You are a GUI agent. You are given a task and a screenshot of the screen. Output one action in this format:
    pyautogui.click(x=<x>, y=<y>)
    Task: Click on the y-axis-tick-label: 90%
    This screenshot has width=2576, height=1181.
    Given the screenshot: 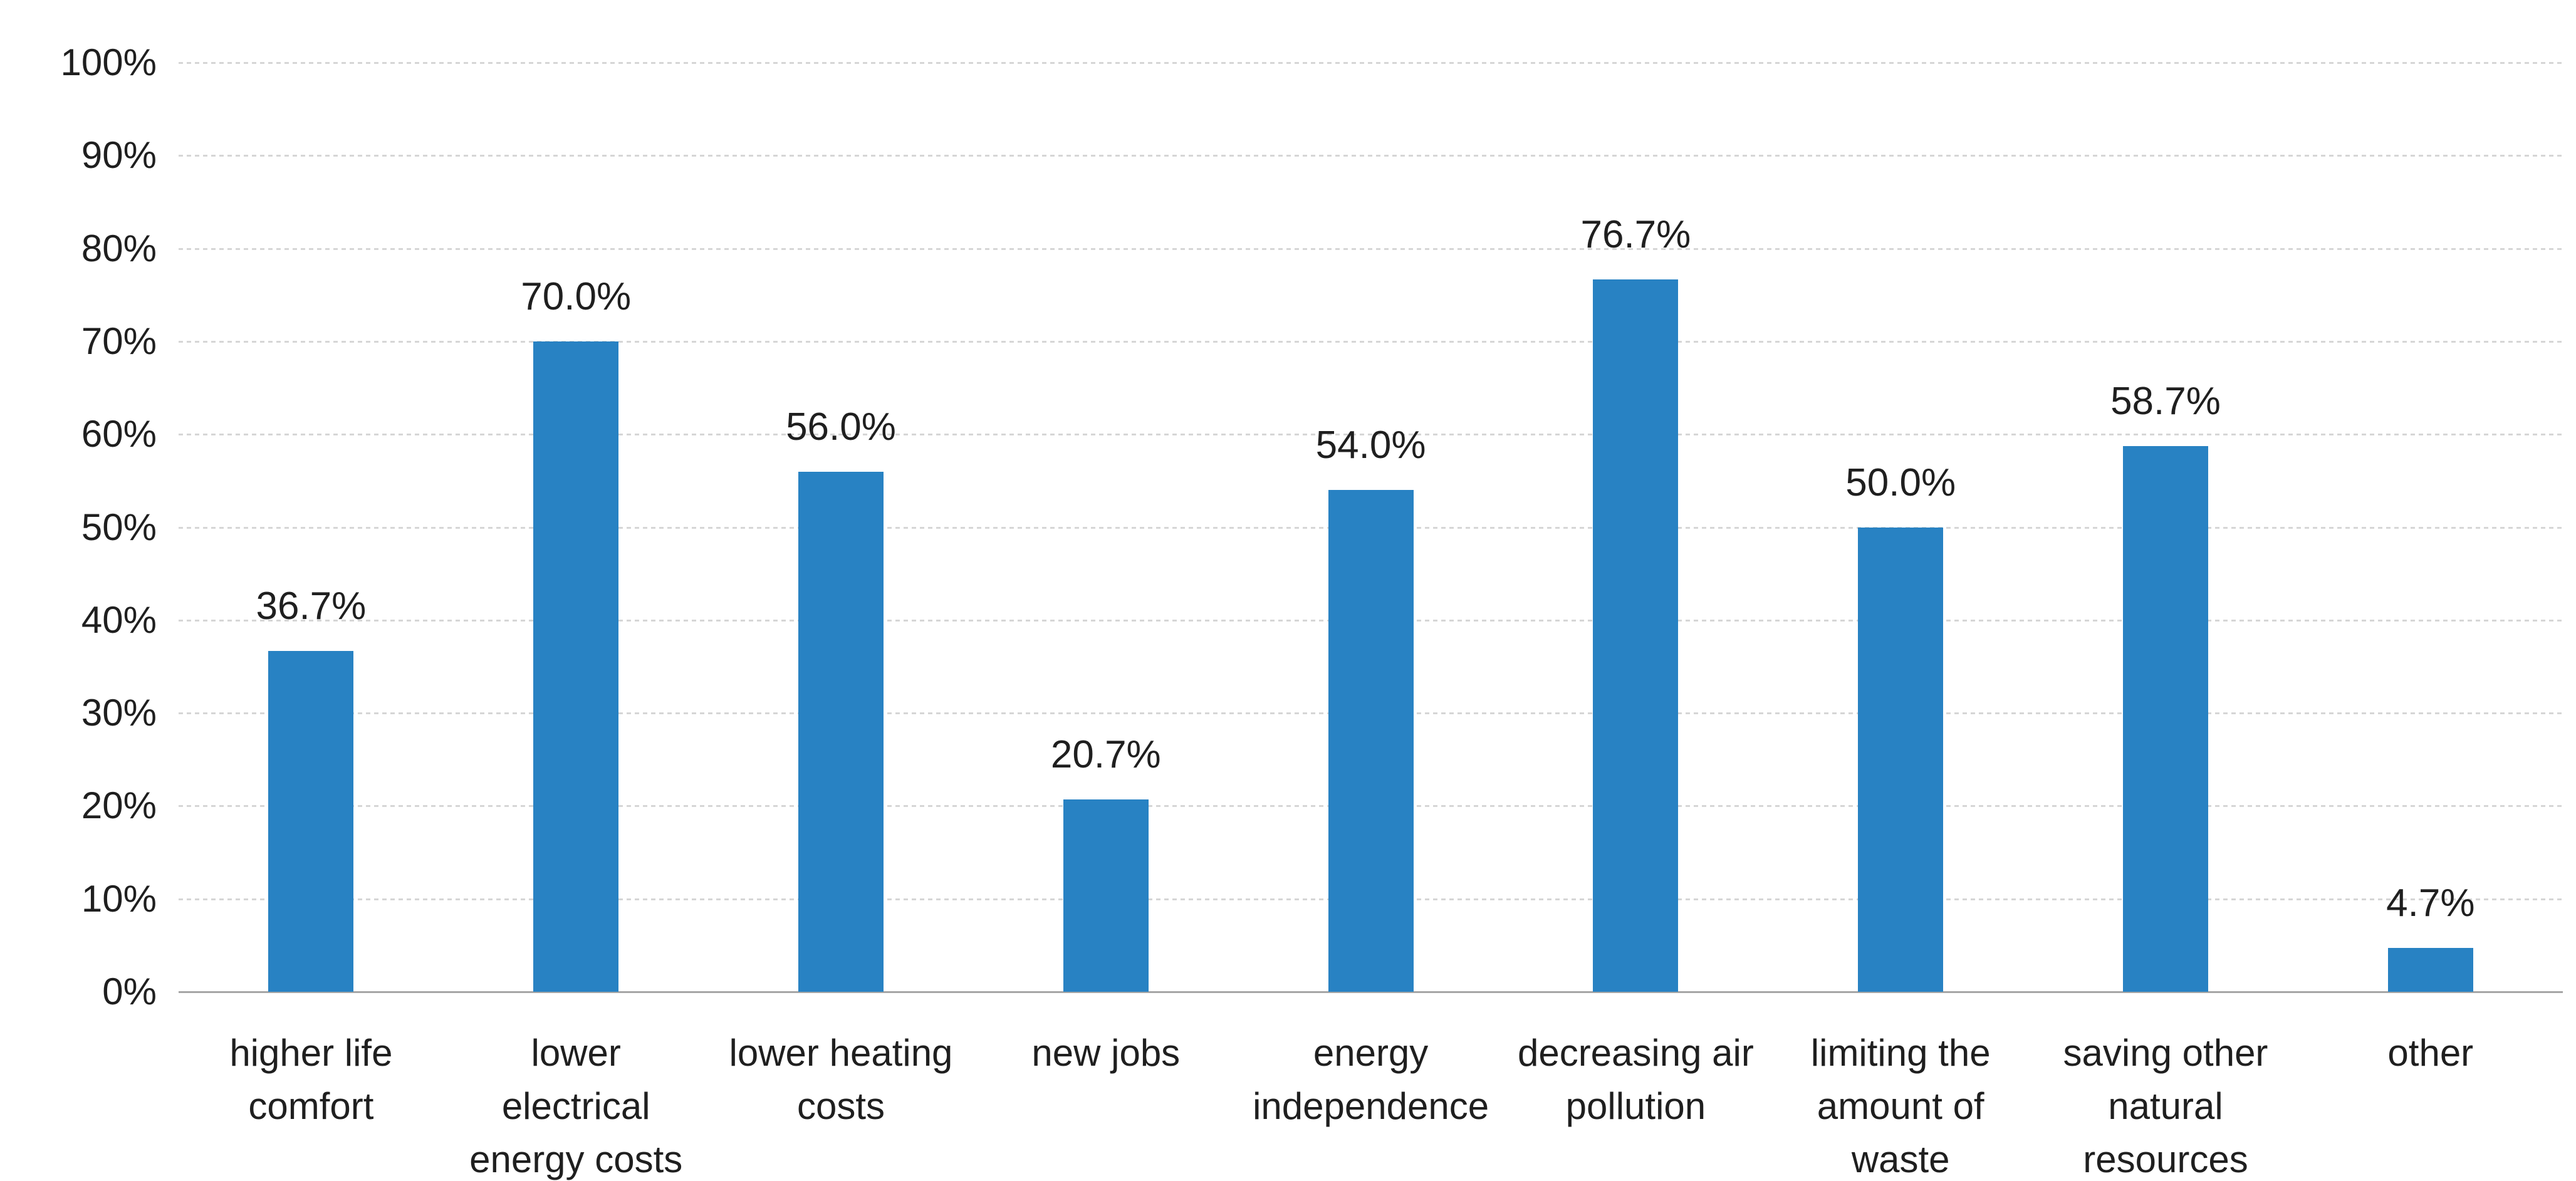 What is the action you would take?
    pyautogui.click(x=119, y=156)
    